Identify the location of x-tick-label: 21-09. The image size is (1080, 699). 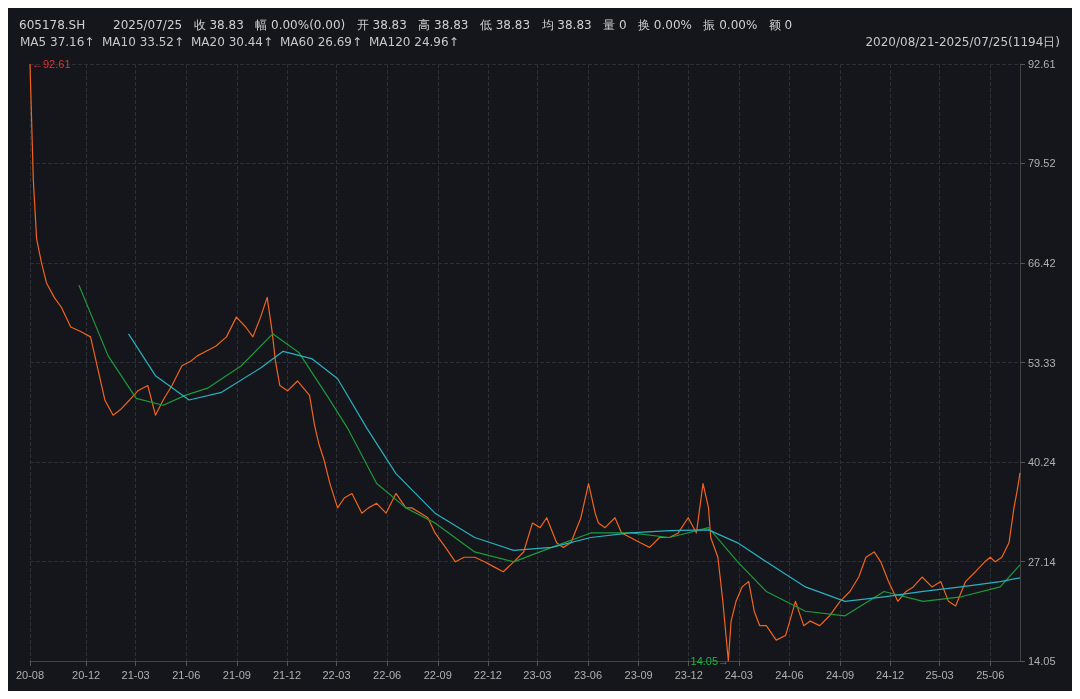
(236, 674).